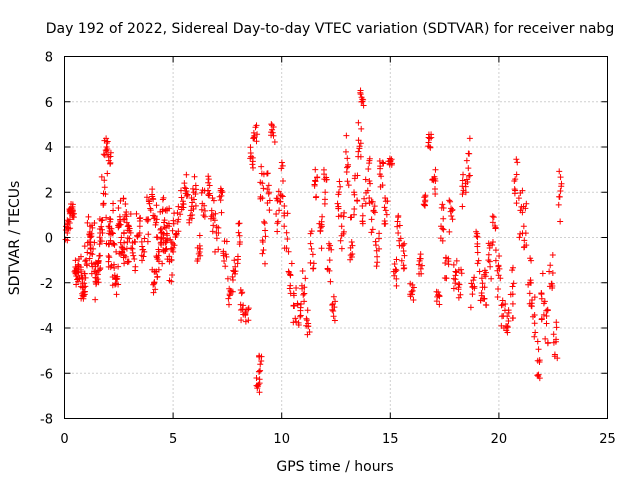  Describe the element at coordinates (607, 439) in the screenshot. I see `x-tick-label: 25` at that location.